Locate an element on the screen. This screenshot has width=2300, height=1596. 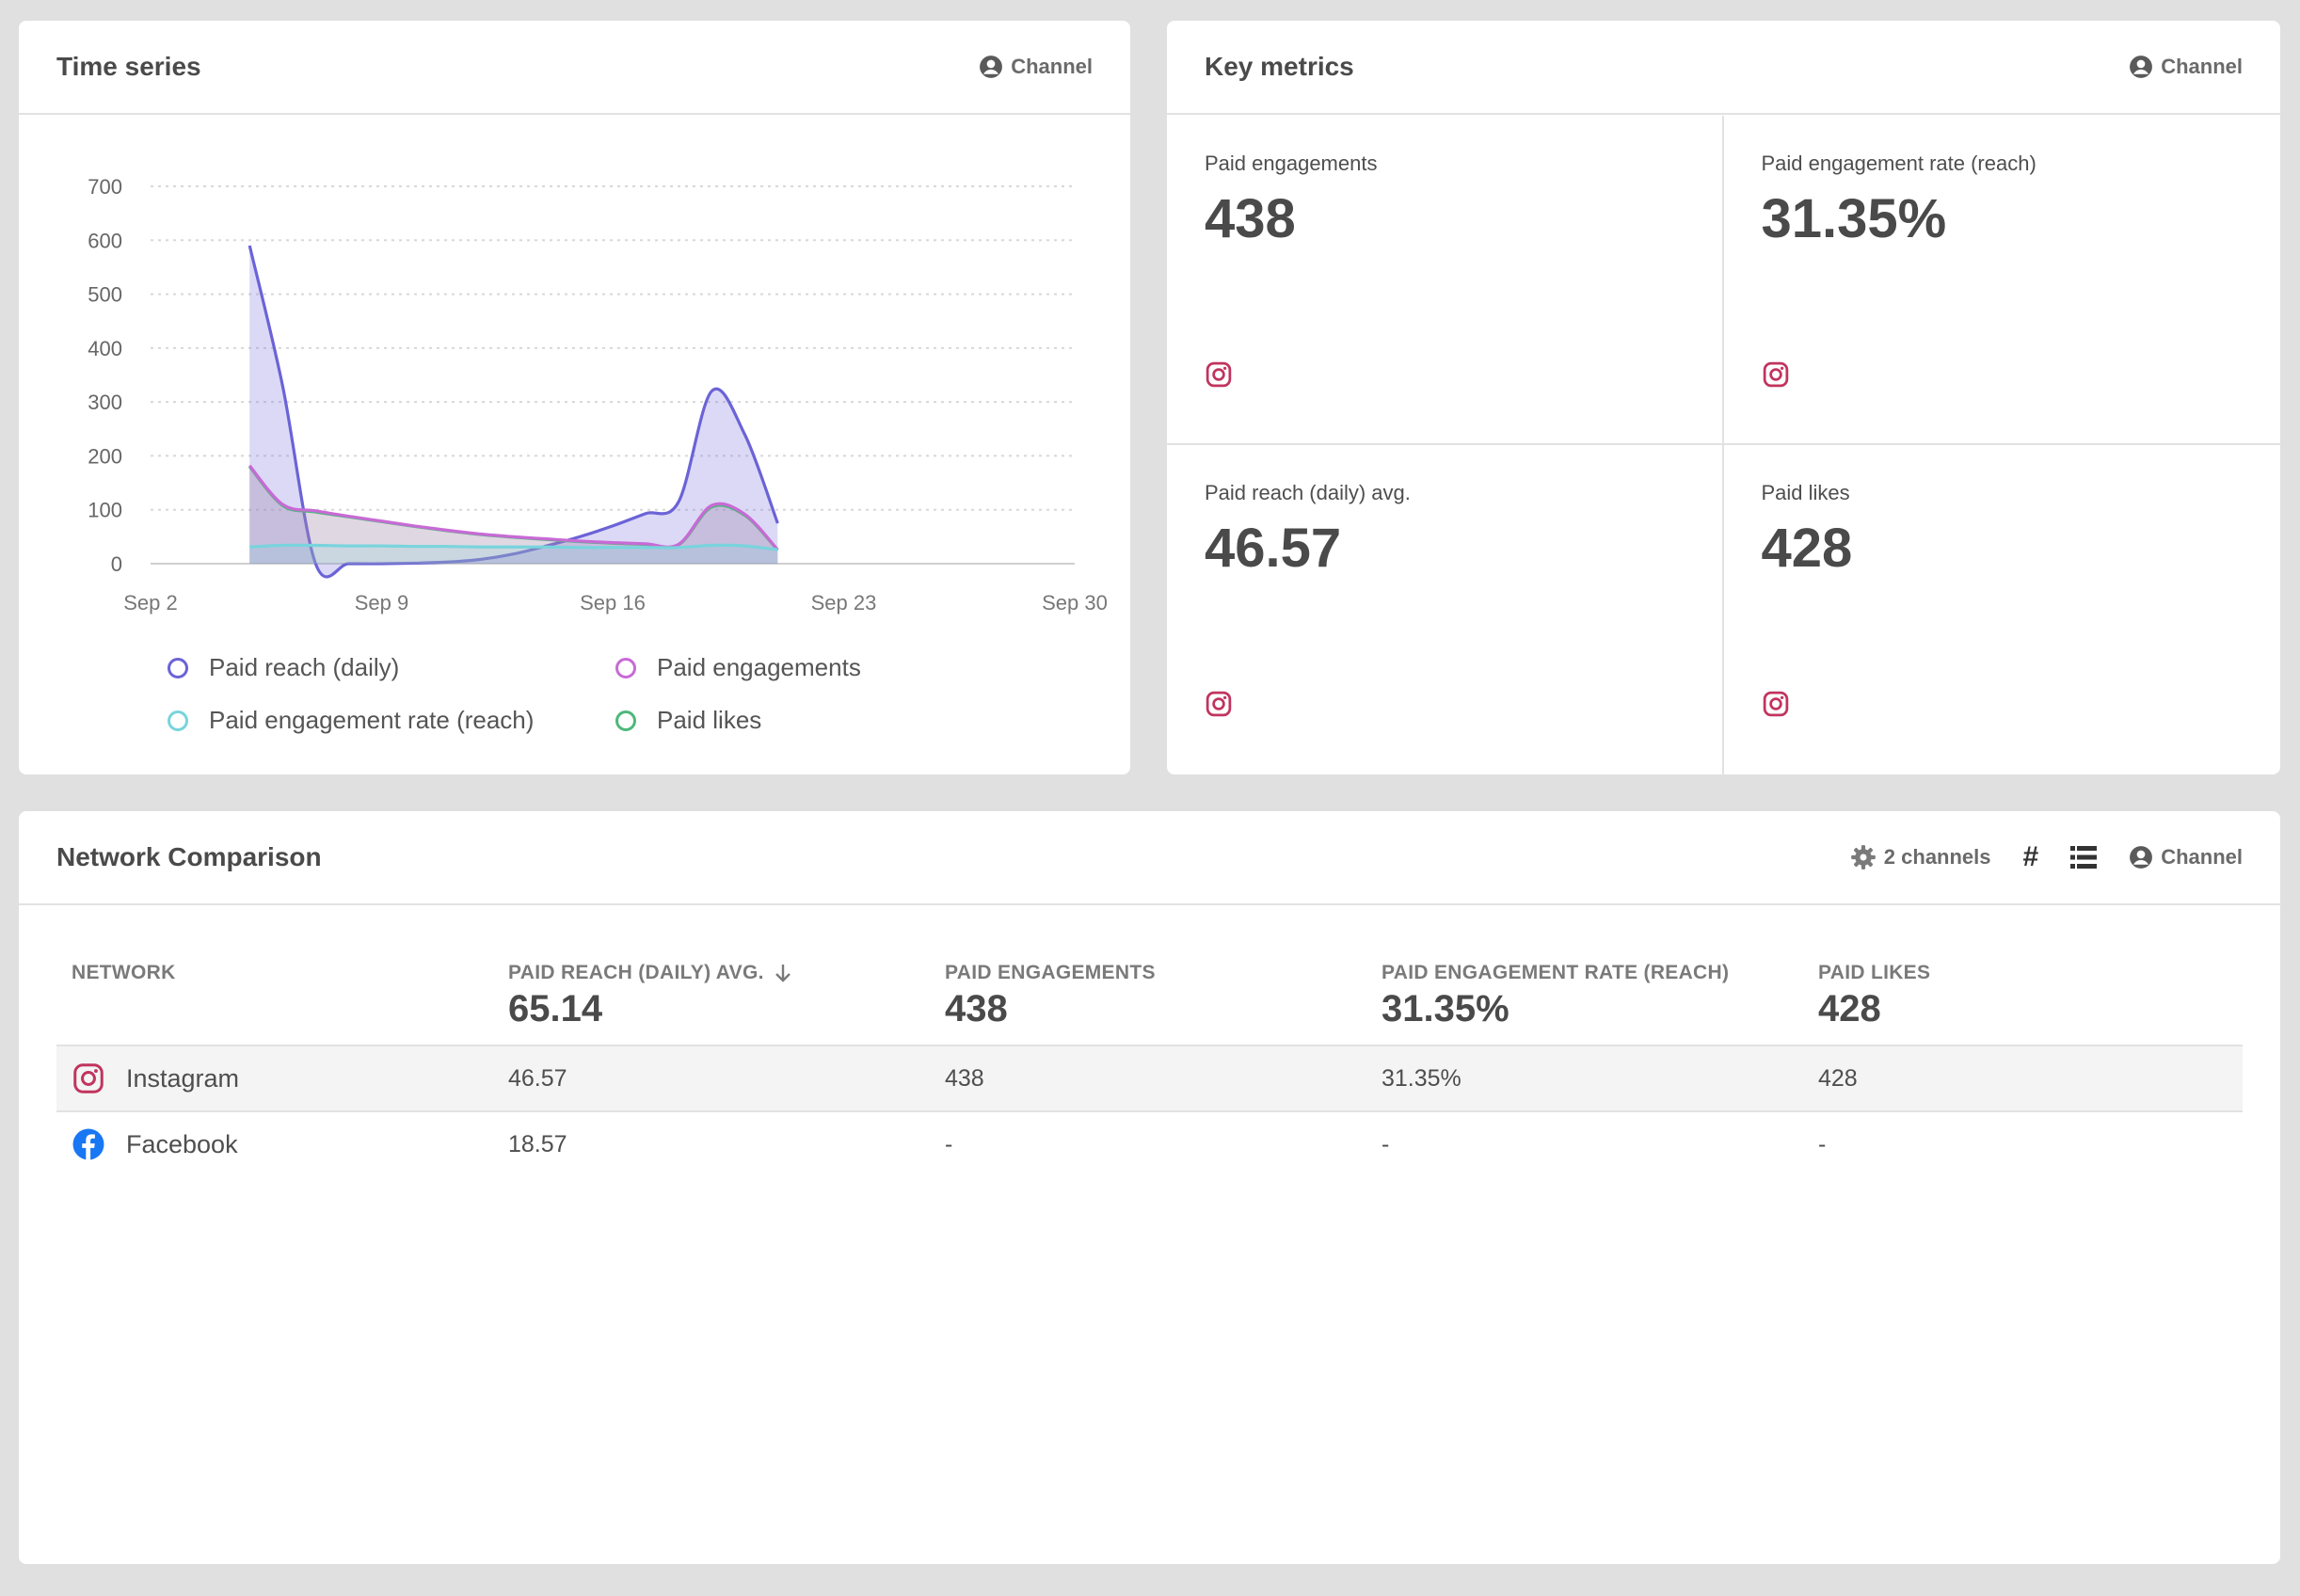
key-metrics-title: Key metrics is located at coordinates (1279, 66).